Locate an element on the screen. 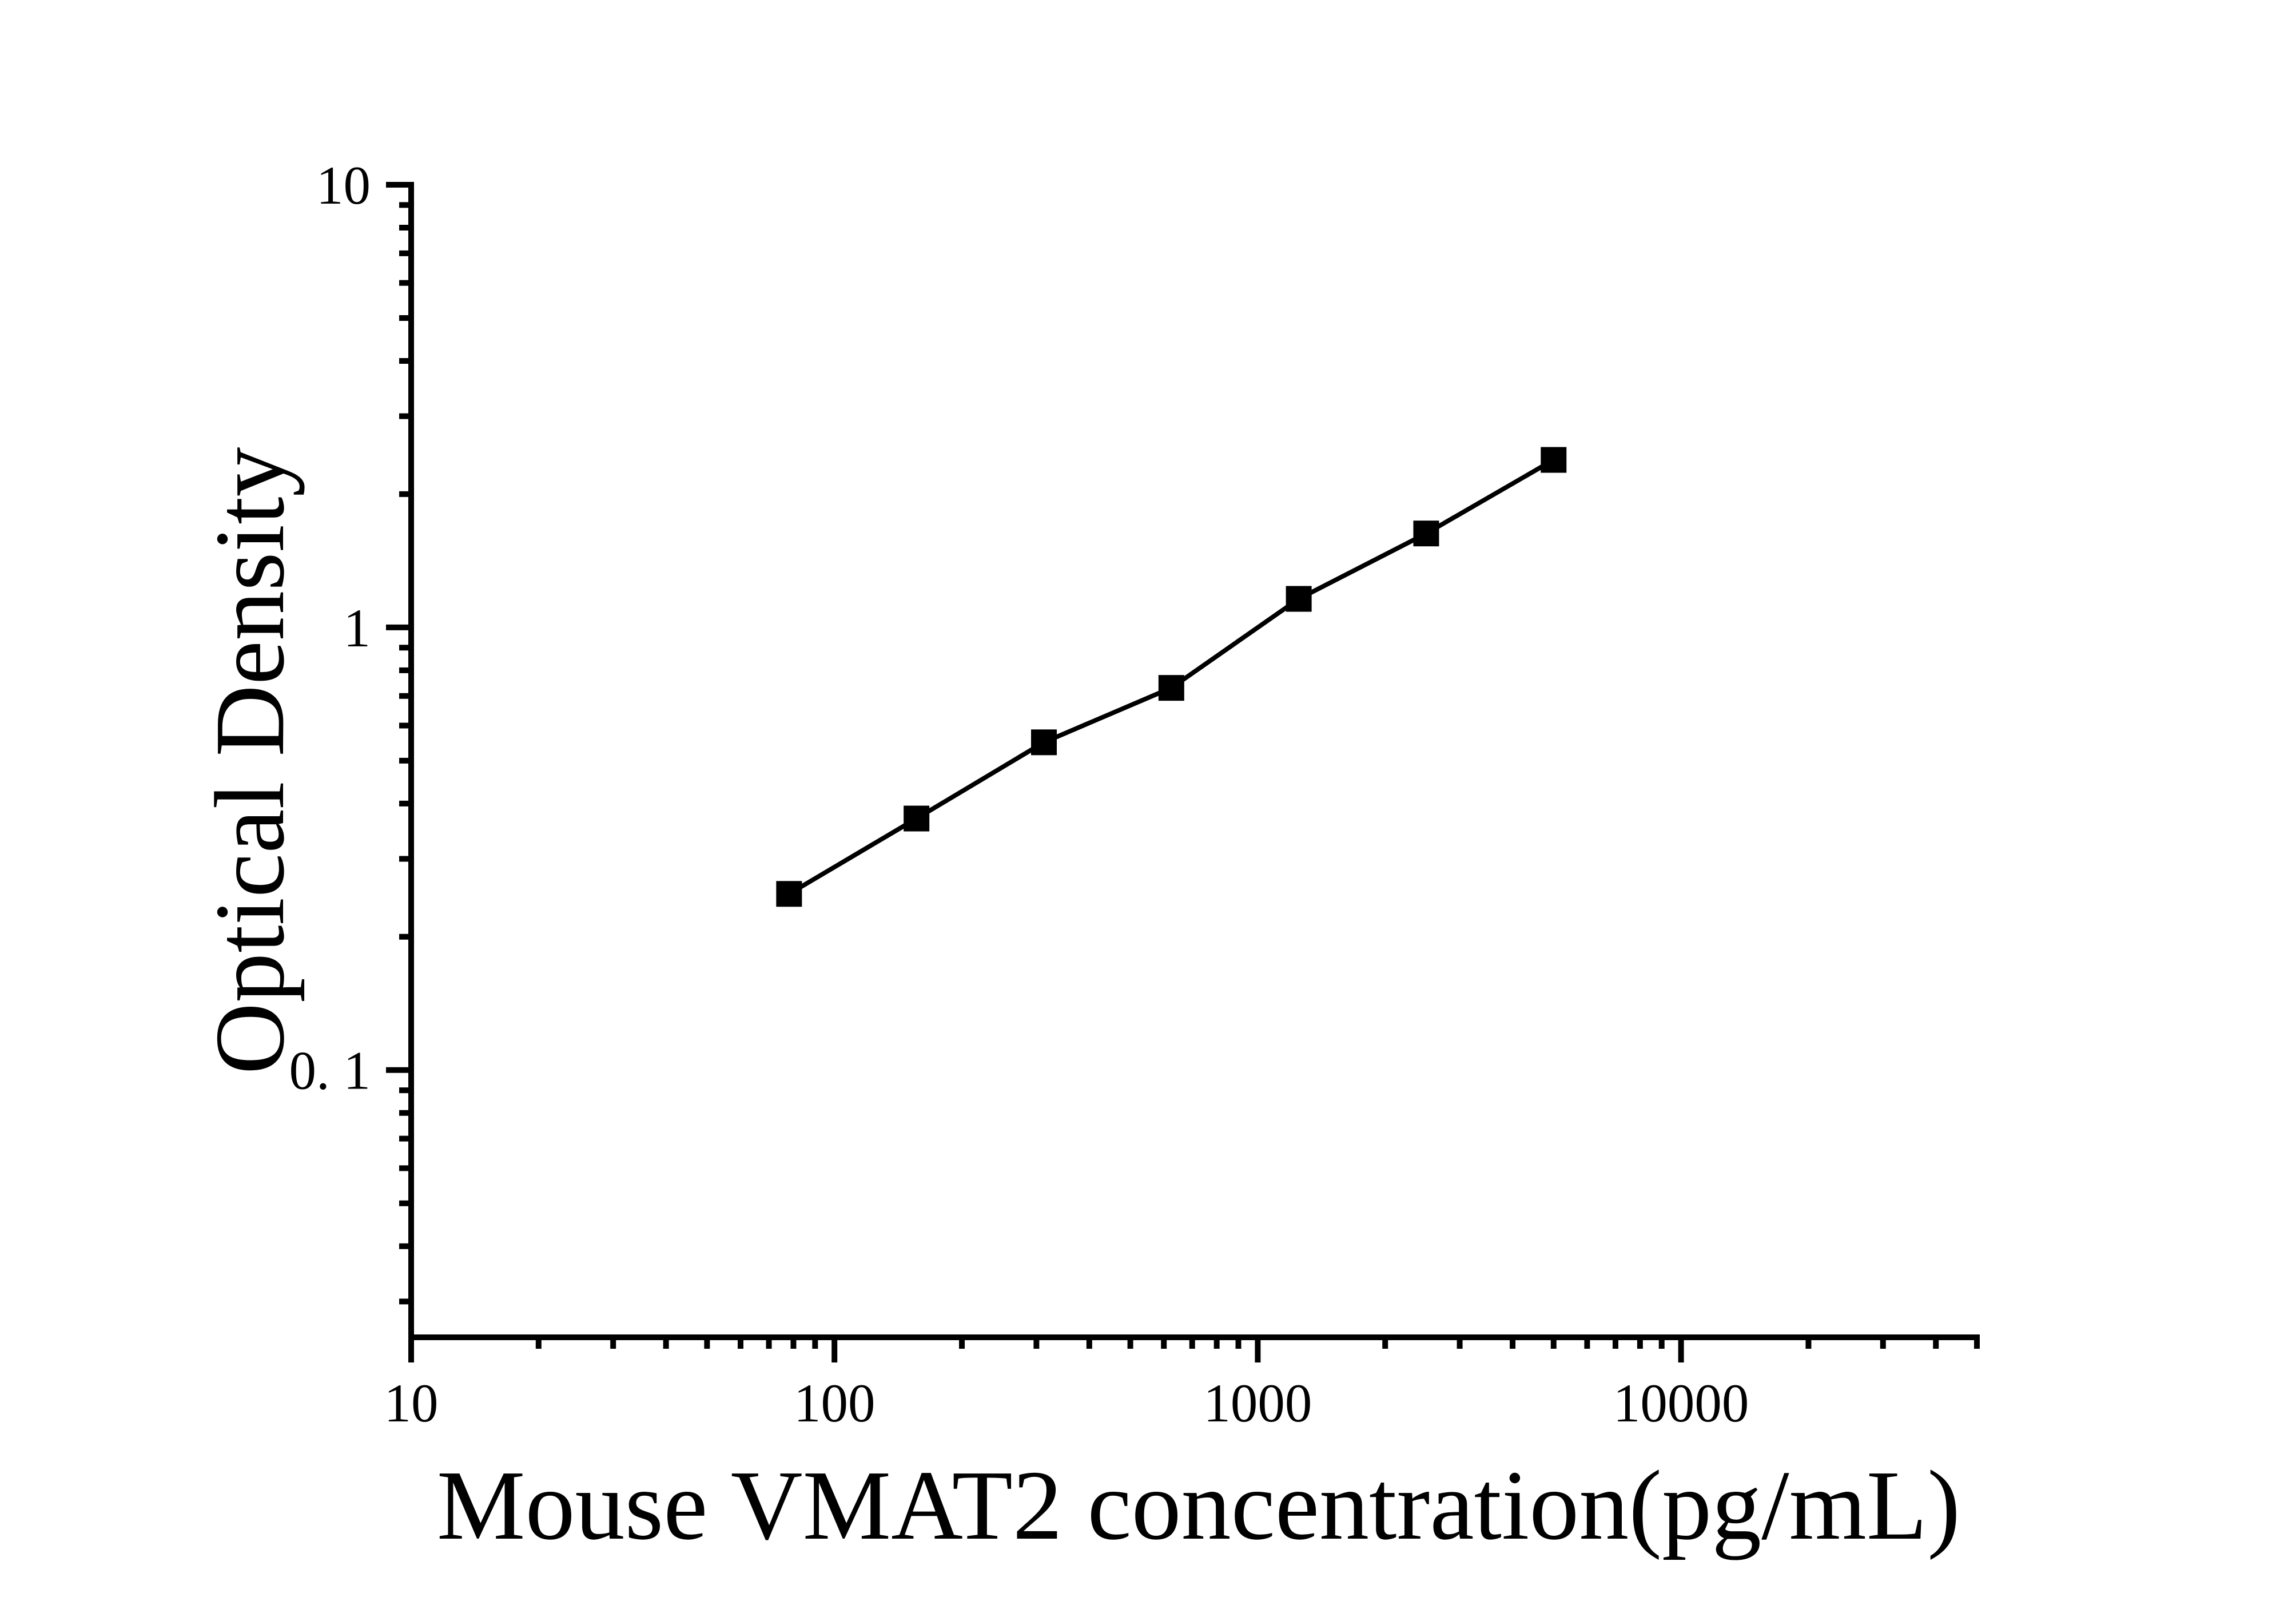 Image resolution: width=2296 pixels, height=1605 pixels. y-tick-label: 10 is located at coordinates (344, 185).